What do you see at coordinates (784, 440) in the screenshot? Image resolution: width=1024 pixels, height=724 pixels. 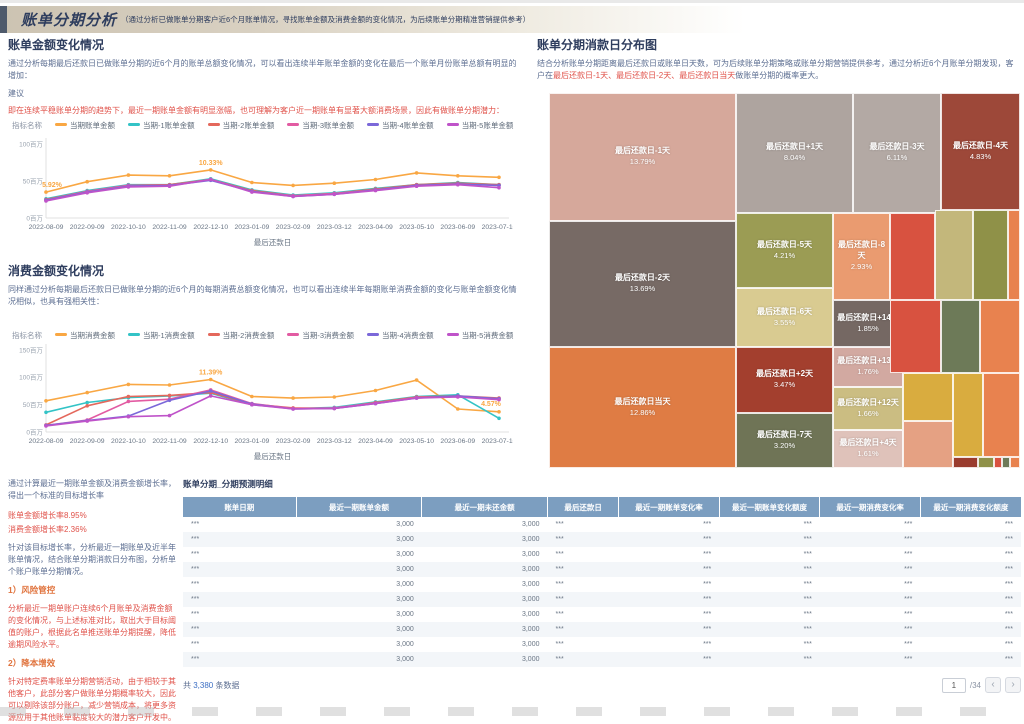 I see `treemap-block: 最后还款日-7天 3.20%` at bounding box center [784, 440].